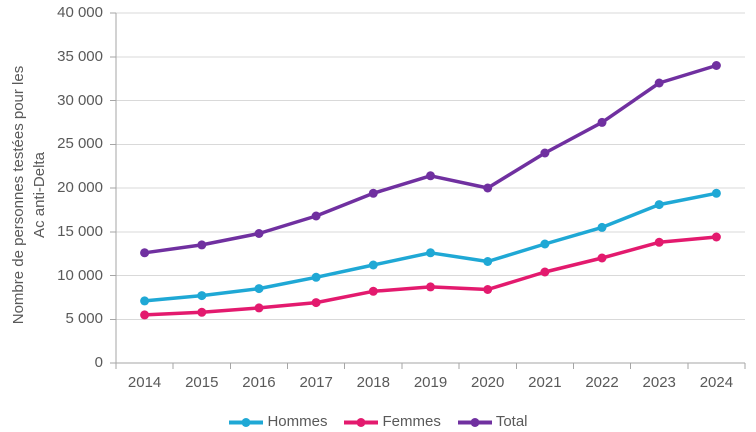  I want to click on x-tick-label-2016: 2016, so click(259, 382).